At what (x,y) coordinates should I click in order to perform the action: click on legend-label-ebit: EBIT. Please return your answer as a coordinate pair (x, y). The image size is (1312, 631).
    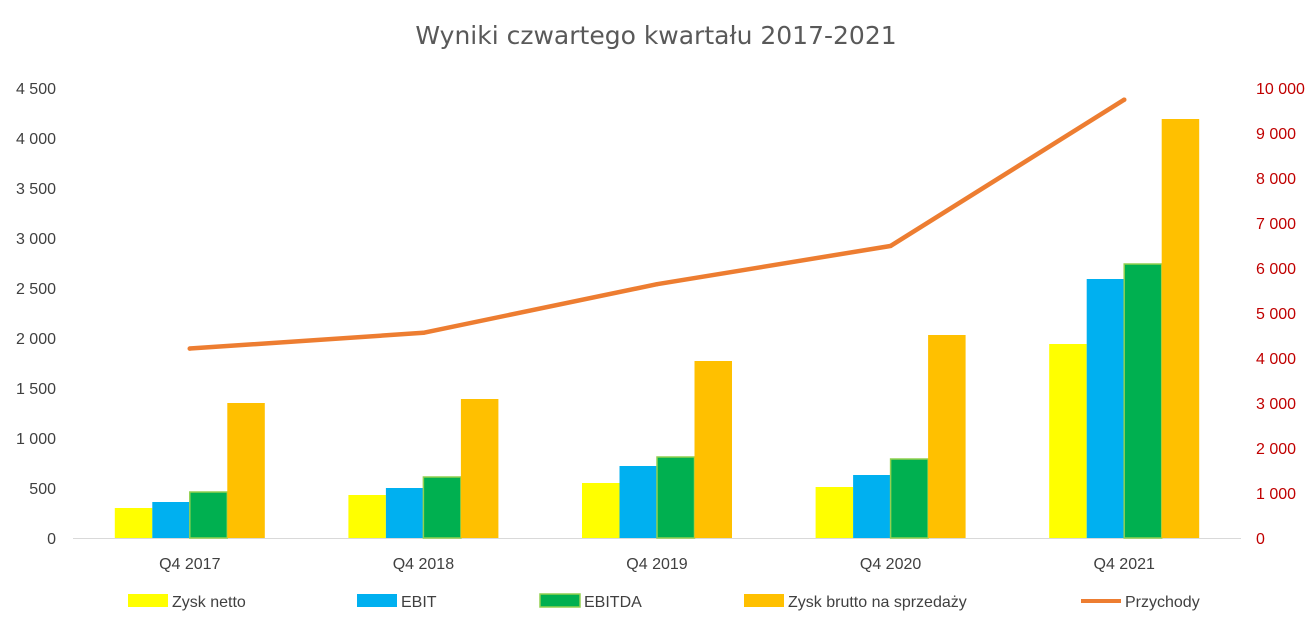
    Looking at the image, I should click on (419, 602).